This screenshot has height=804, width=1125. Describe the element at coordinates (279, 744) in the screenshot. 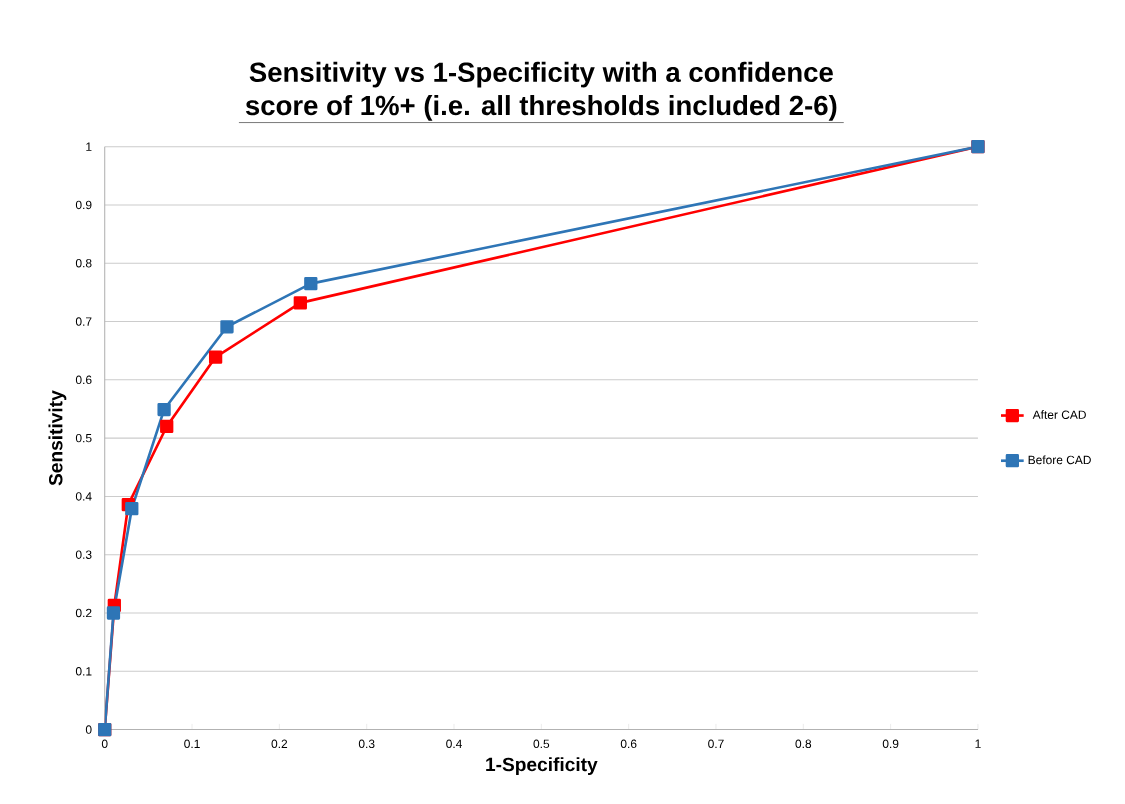

I see `x-tick-label: 0.2` at that location.